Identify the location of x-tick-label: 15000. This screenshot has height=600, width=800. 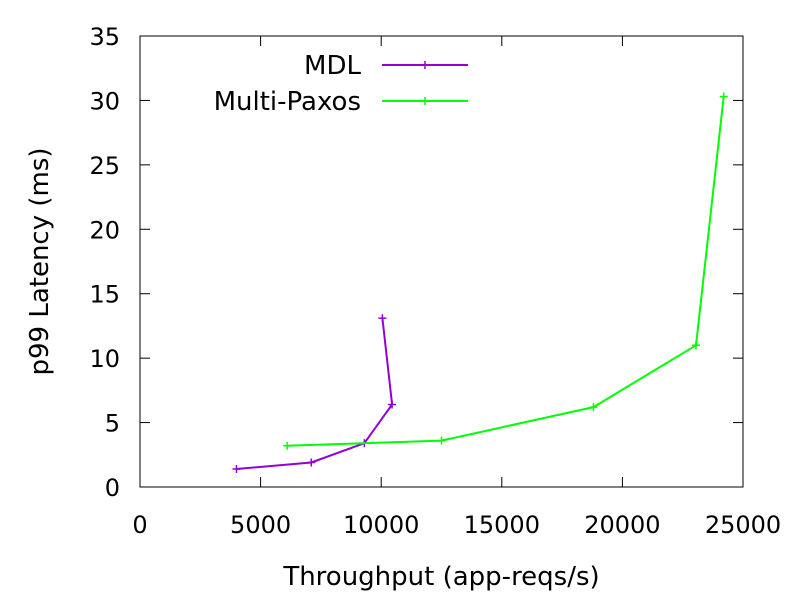
(502, 525).